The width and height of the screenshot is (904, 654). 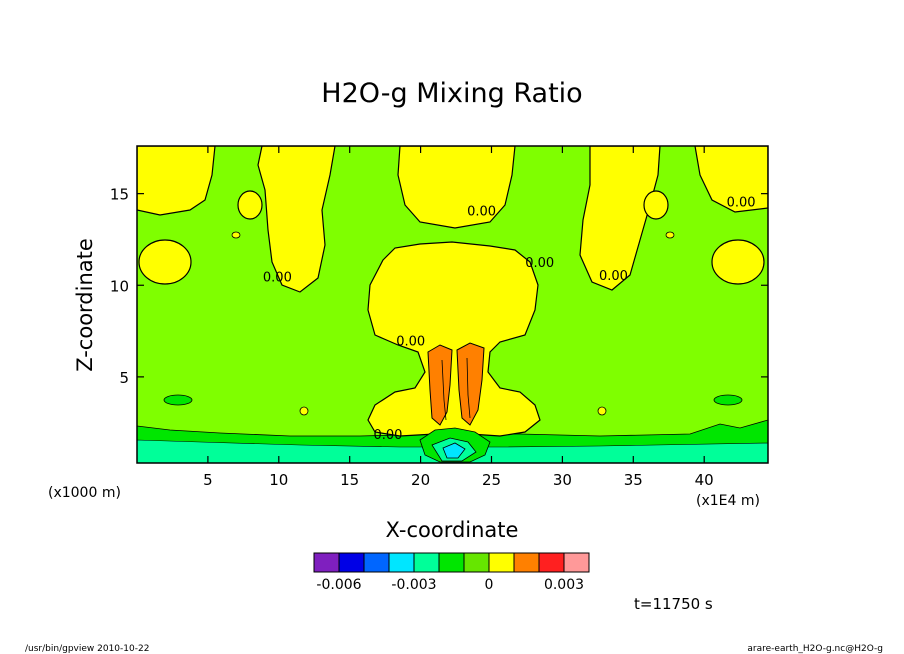 I want to click on y-axis-label: Z-coordinate, so click(x=85, y=305).